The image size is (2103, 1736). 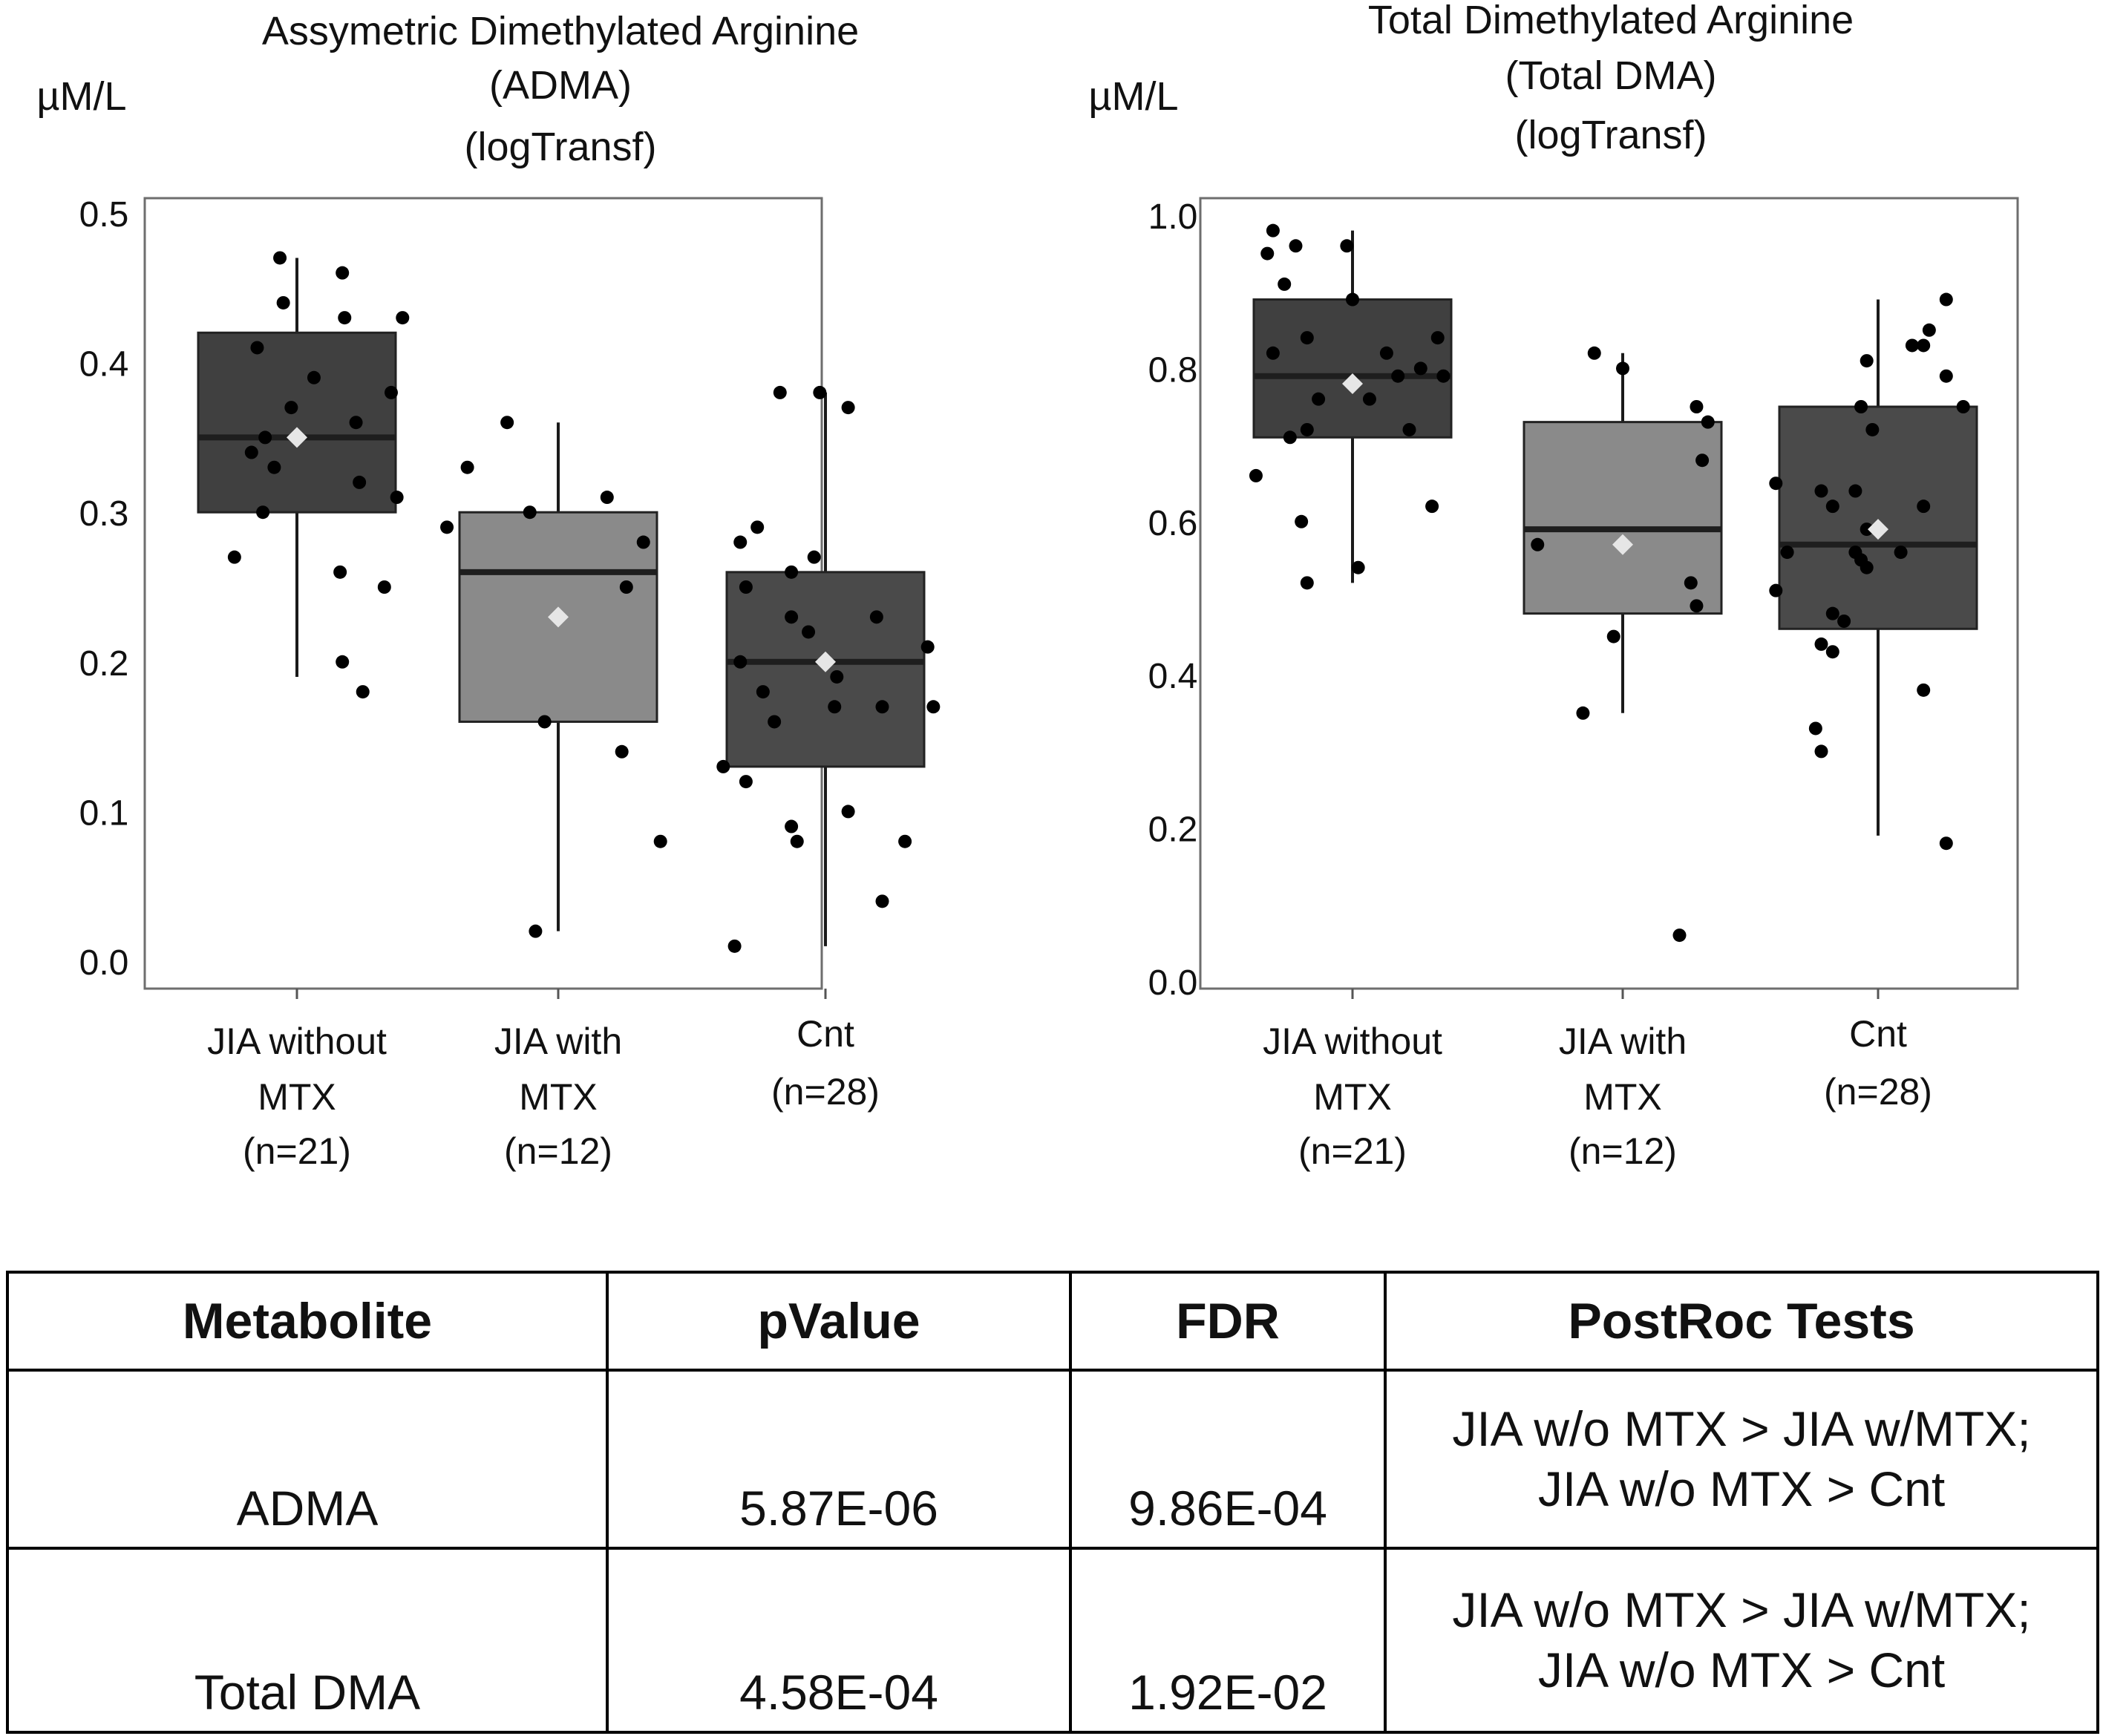 What do you see at coordinates (297, 1151) in the screenshot?
I see `x-tick-label: (n=21)` at bounding box center [297, 1151].